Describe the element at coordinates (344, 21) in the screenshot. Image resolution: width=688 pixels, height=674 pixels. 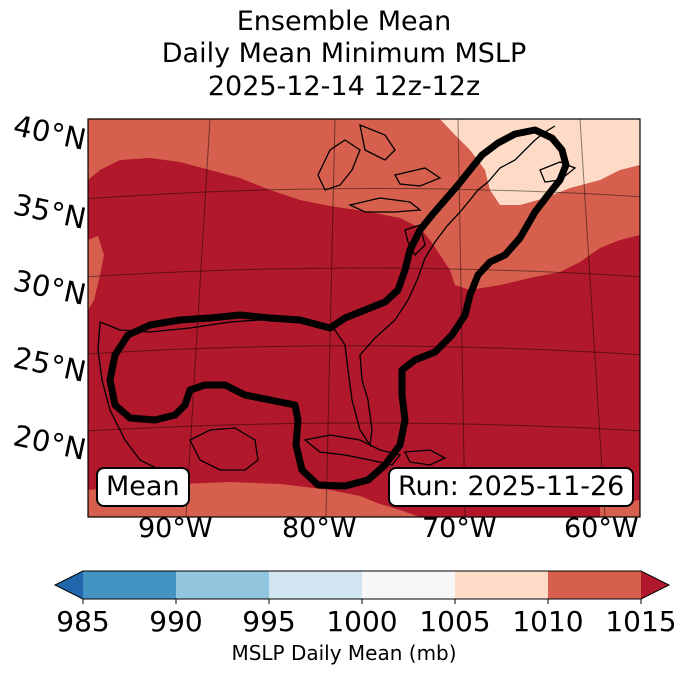
I see `title-line-1: Ensemble Mean` at that location.